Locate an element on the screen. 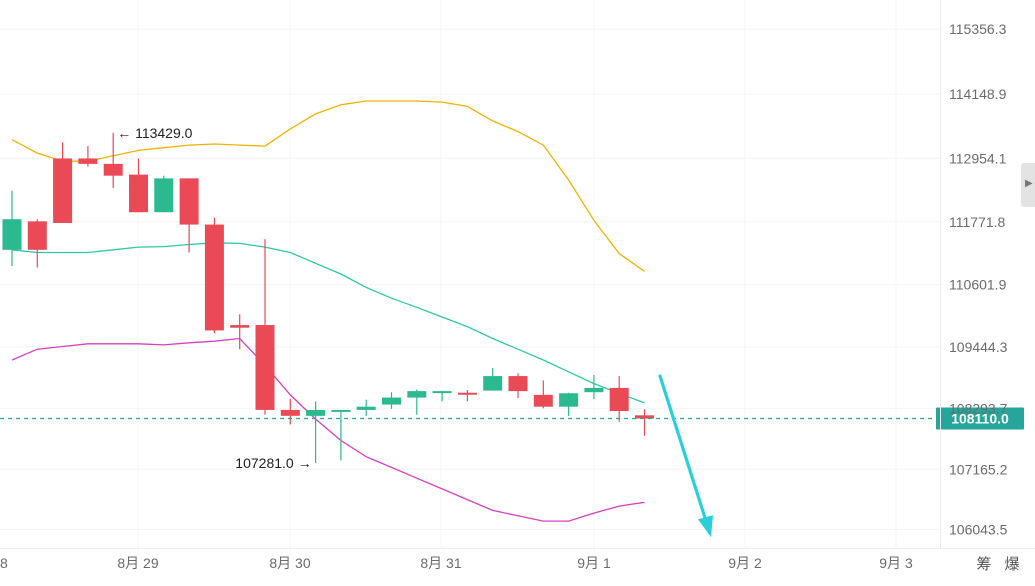  arrow-right-icon: ▶ is located at coordinates (1029, 183).